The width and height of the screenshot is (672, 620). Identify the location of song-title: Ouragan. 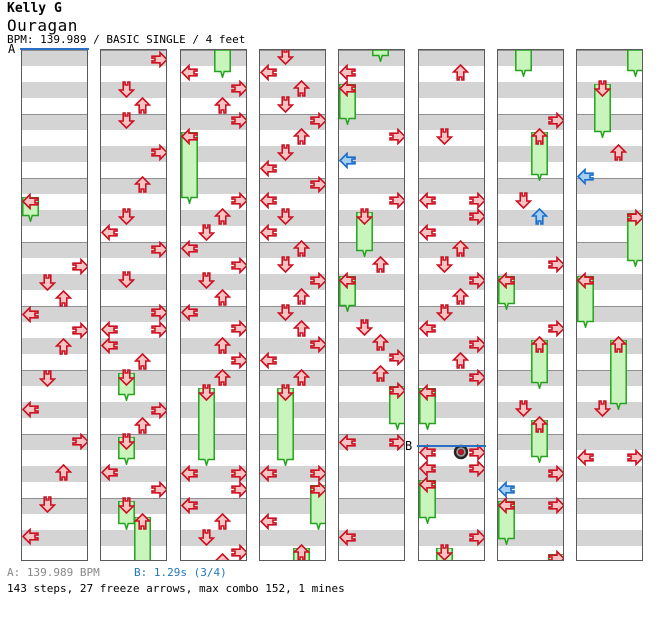
(42, 25).